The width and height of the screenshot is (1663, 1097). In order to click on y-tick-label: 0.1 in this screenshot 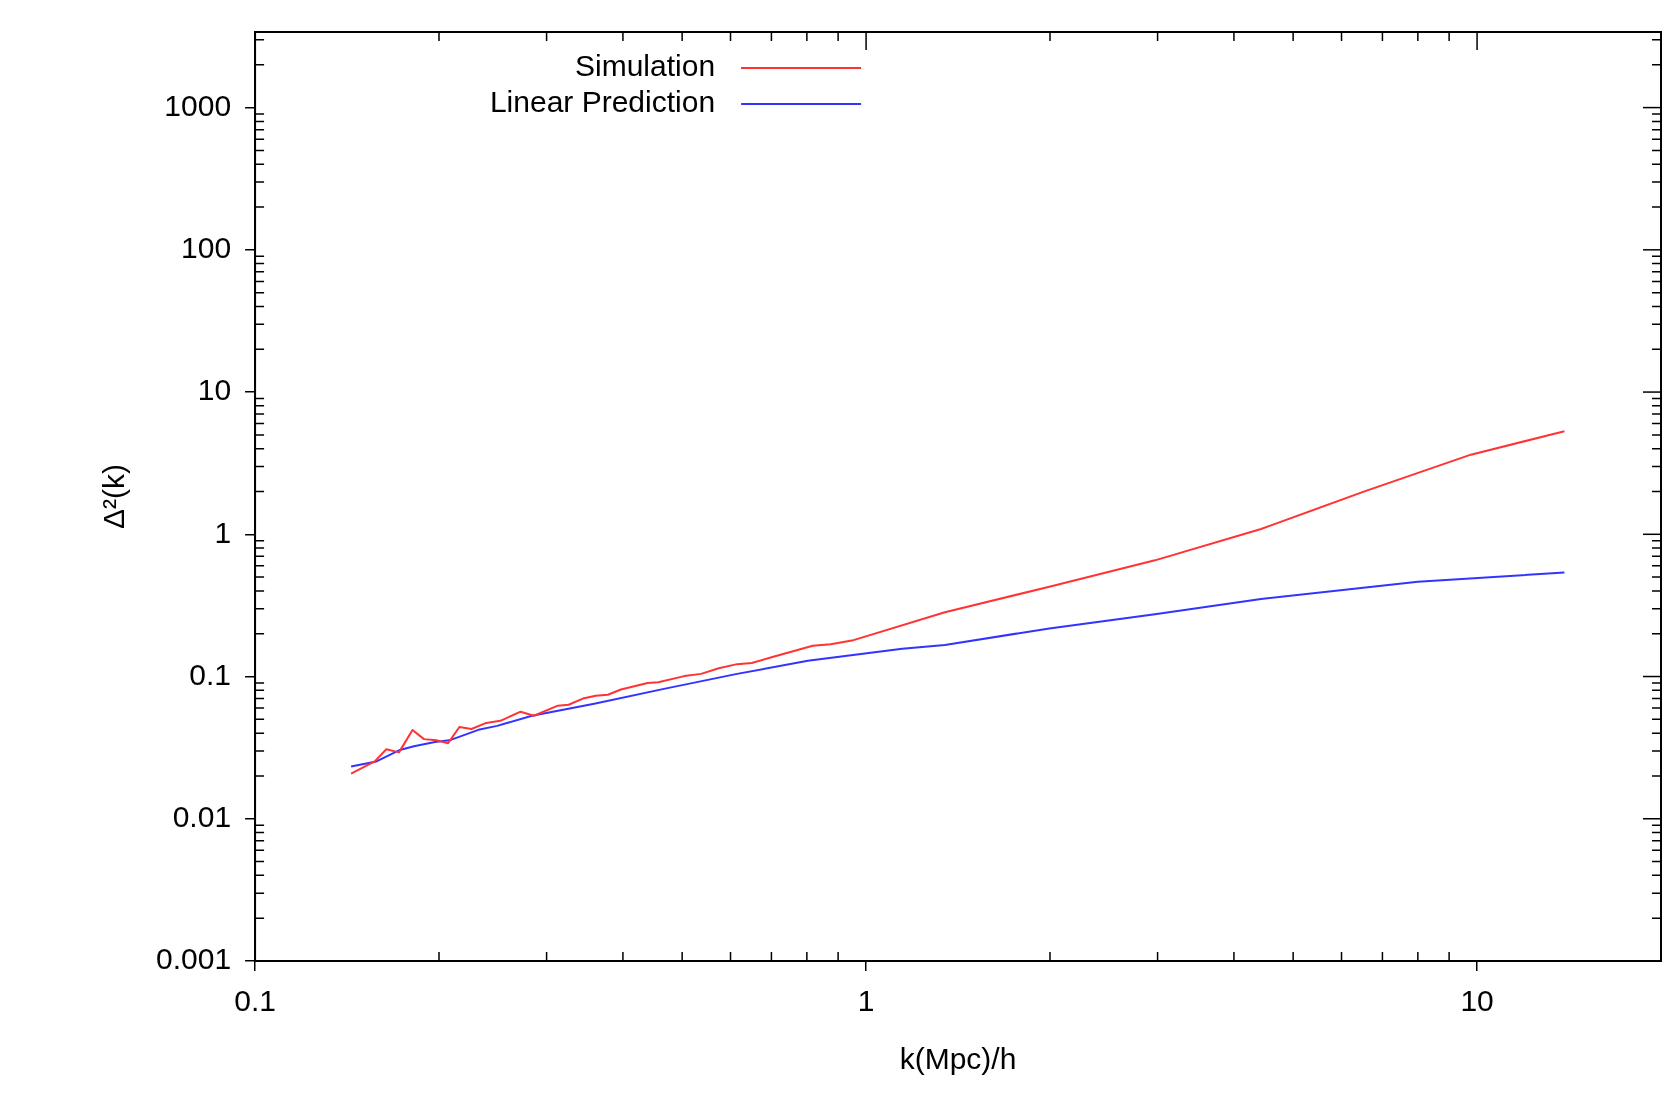, I will do `click(210, 674)`.